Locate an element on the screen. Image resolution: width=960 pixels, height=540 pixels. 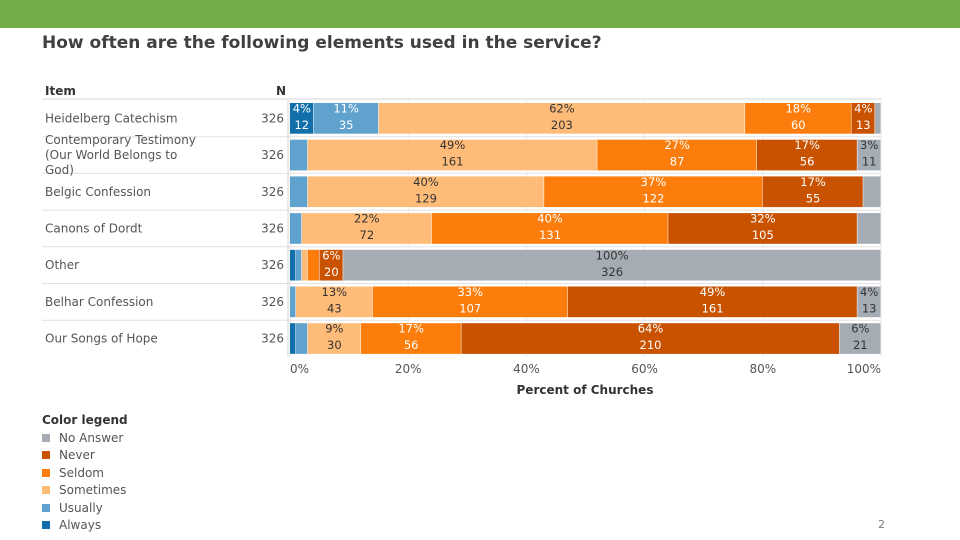
data-label-count: 11 is located at coordinates (869, 162).